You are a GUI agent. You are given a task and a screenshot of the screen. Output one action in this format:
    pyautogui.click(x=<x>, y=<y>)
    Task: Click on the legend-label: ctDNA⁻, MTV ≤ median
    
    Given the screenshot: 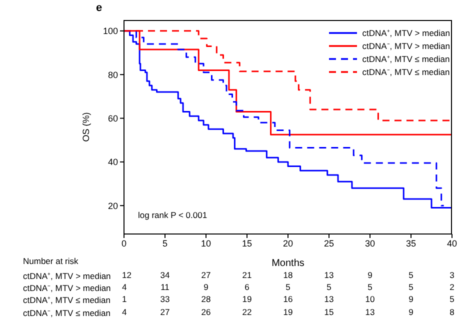 What is the action you would take?
    pyautogui.click(x=406, y=71)
    